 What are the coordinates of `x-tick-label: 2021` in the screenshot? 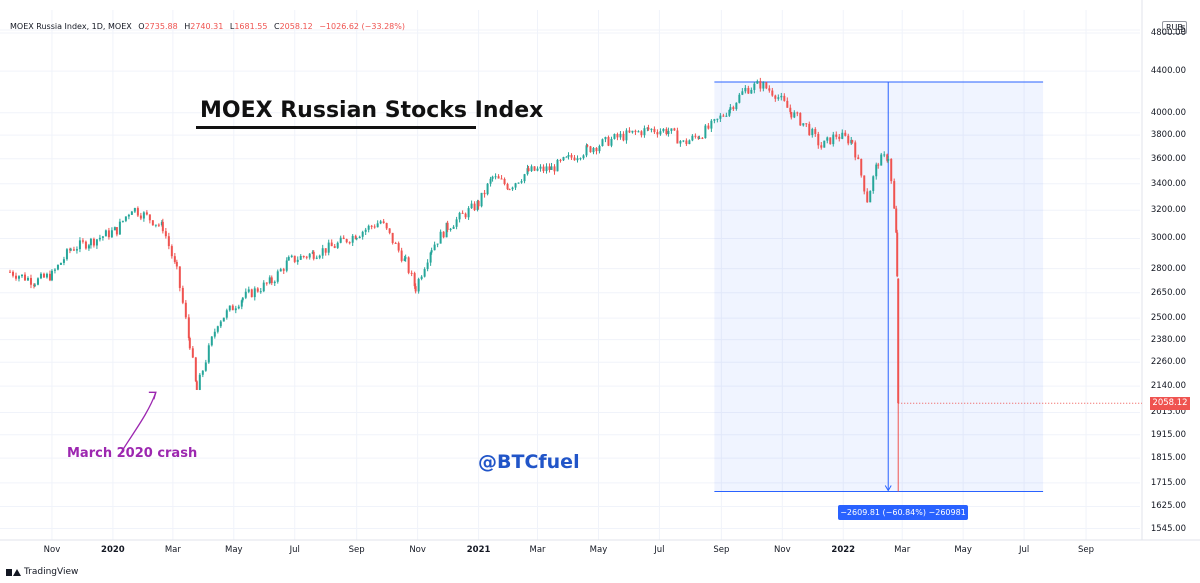 It's located at (478, 550).